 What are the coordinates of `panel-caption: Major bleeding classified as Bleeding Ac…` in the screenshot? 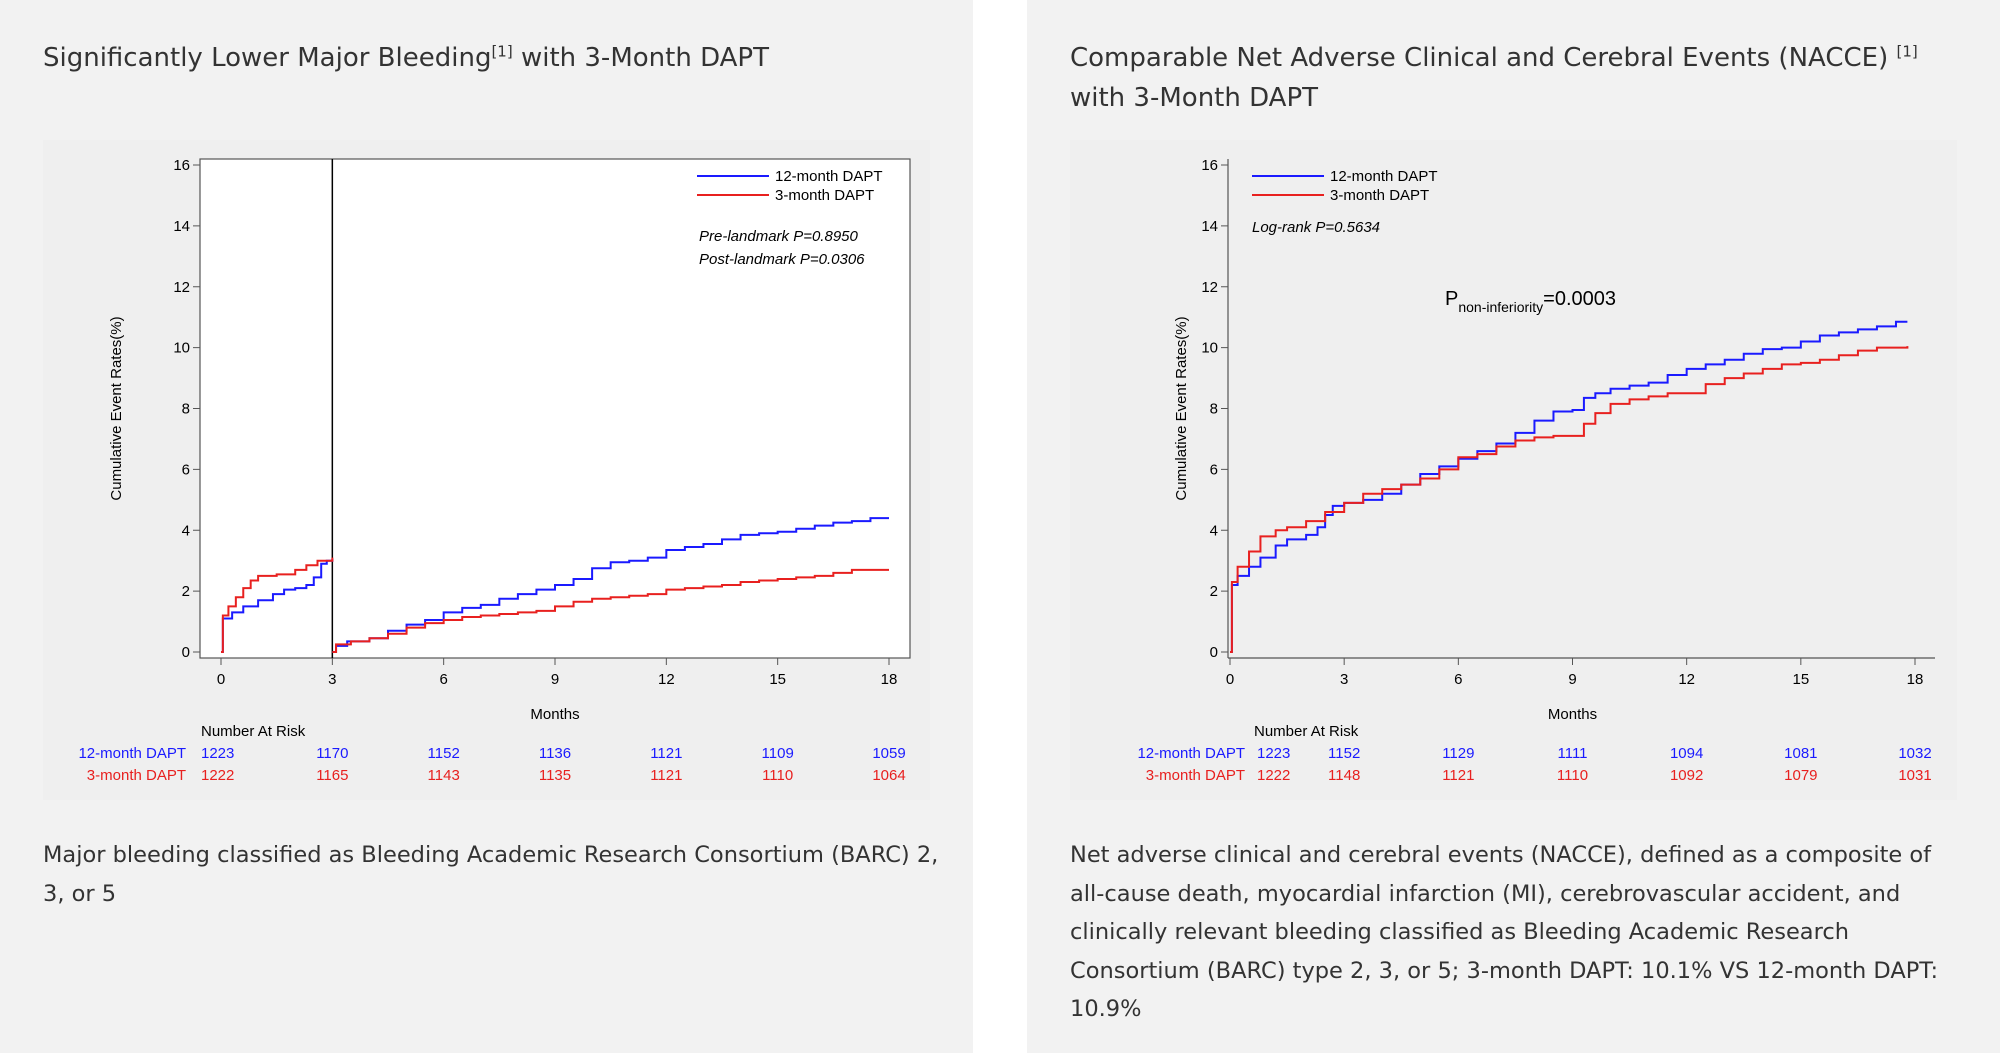 It's located at (491, 874).